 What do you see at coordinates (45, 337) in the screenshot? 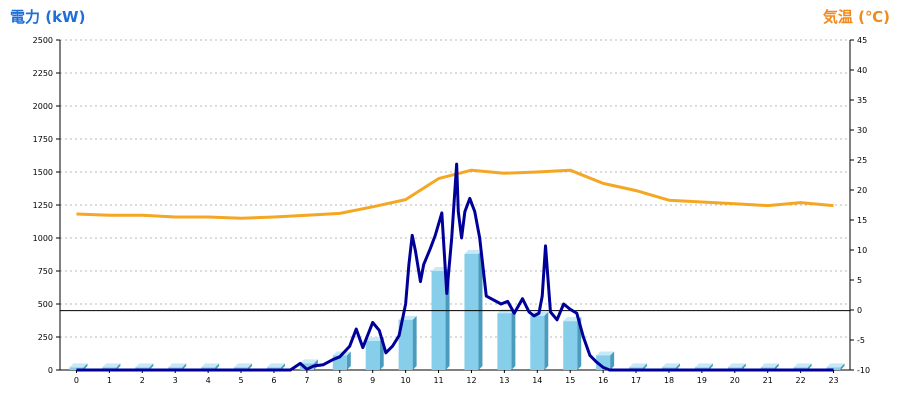
I see `left-tick-label: 250` at bounding box center [45, 337].